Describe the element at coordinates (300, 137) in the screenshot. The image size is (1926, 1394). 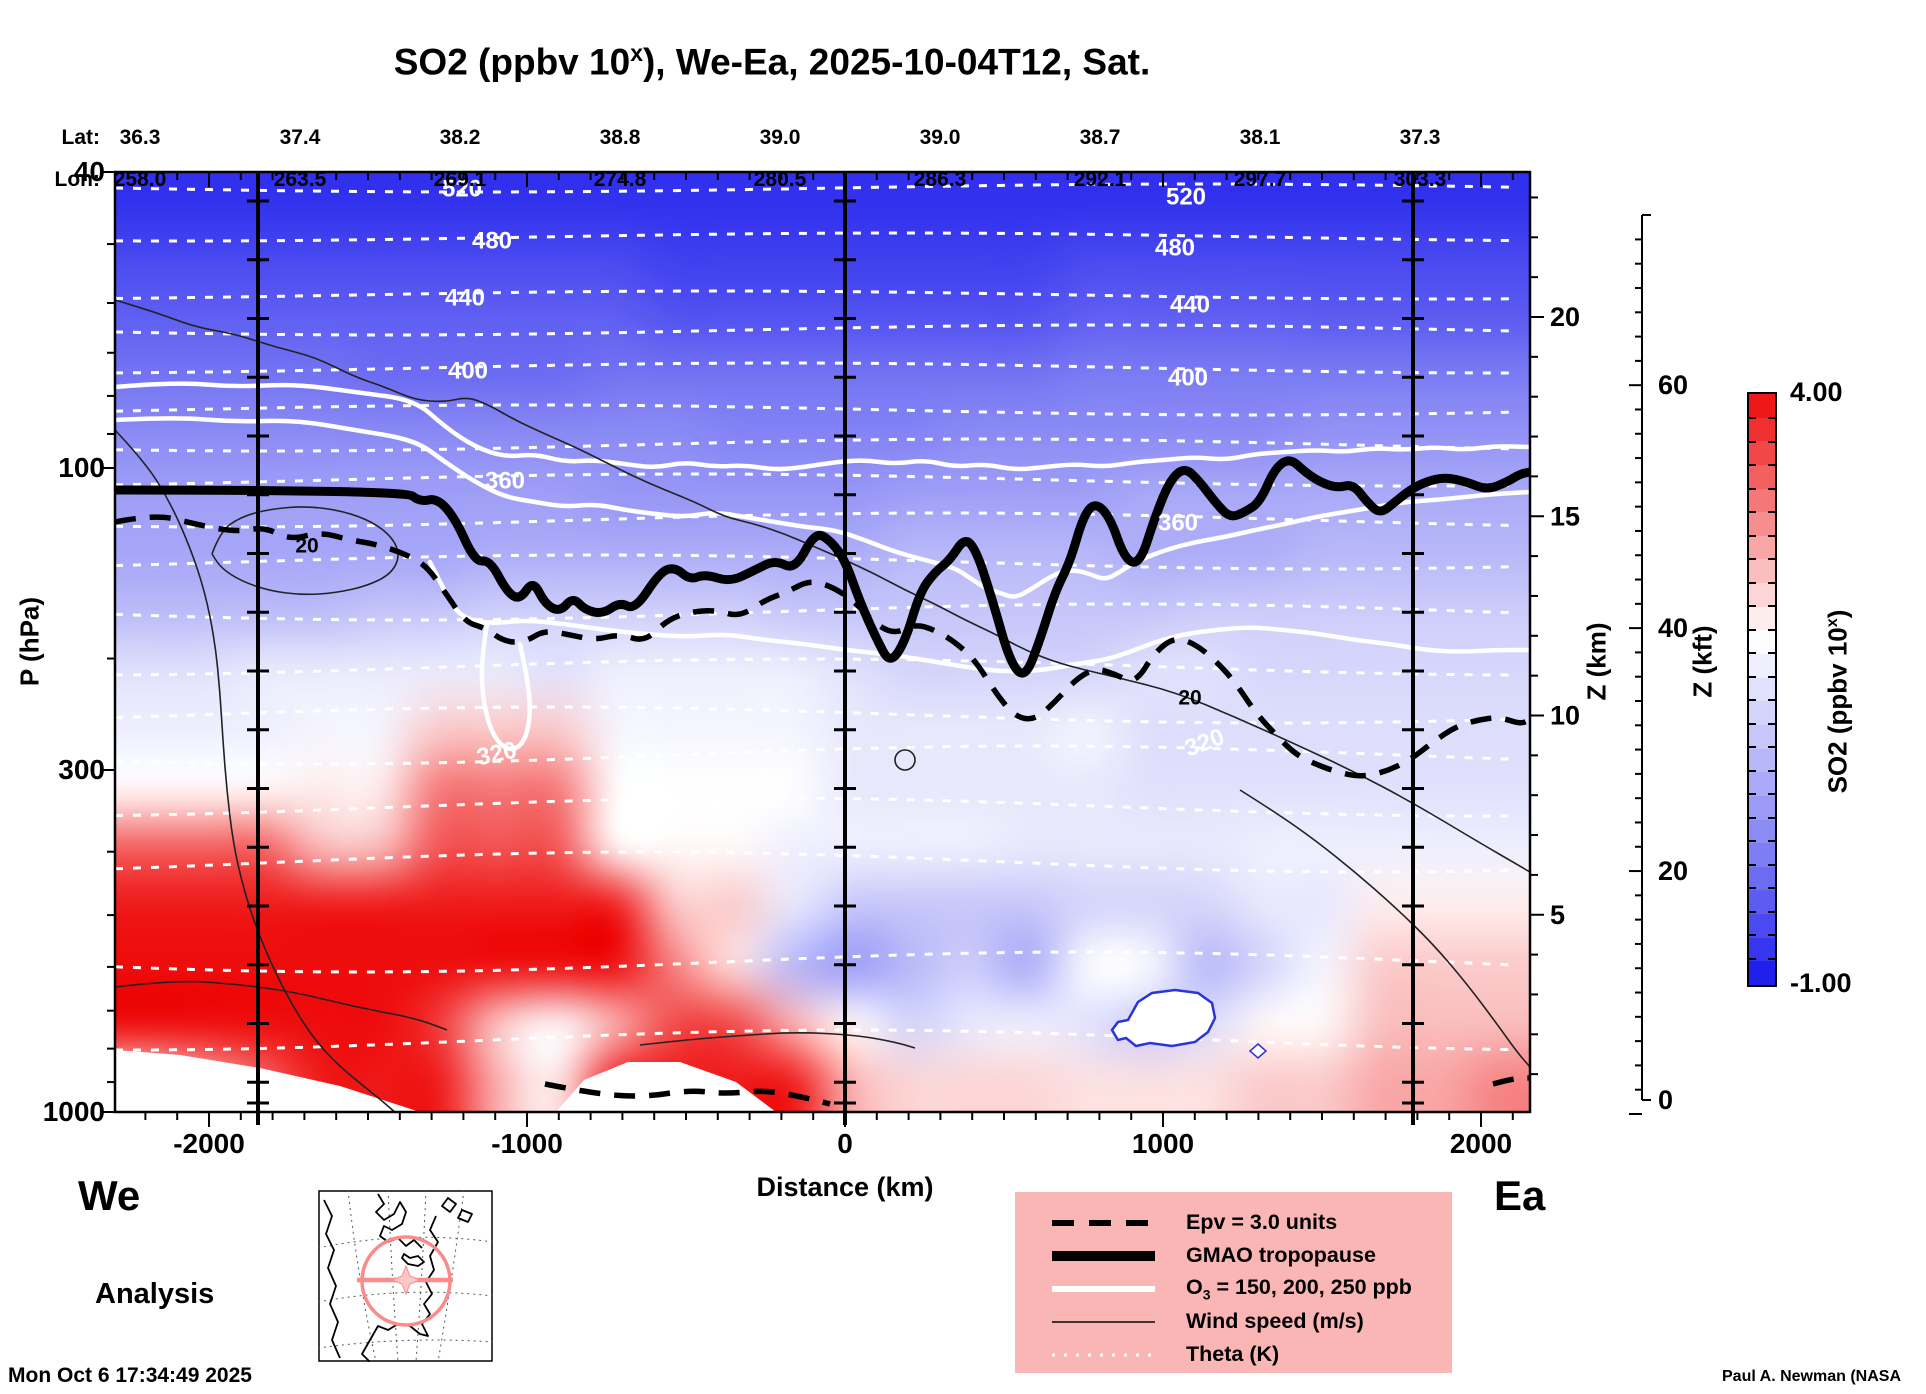
I see `lat-value: 37.4` at that location.